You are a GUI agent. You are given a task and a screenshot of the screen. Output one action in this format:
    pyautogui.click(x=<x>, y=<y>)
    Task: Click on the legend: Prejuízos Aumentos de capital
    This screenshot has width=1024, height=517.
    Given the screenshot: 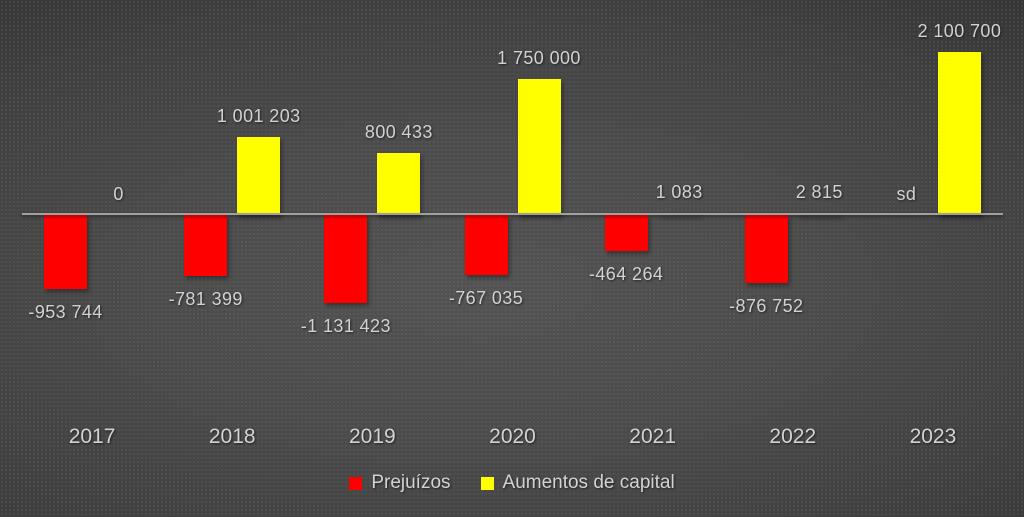 What is the action you would take?
    pyautogui.click(x=512, y=483)
    